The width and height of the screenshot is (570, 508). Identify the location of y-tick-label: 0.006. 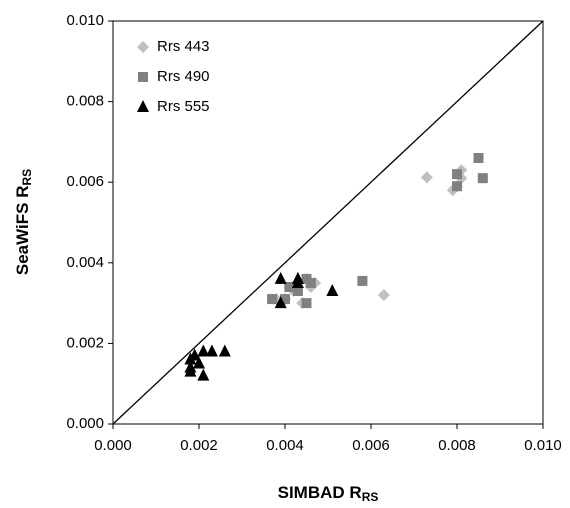
(85, 181).